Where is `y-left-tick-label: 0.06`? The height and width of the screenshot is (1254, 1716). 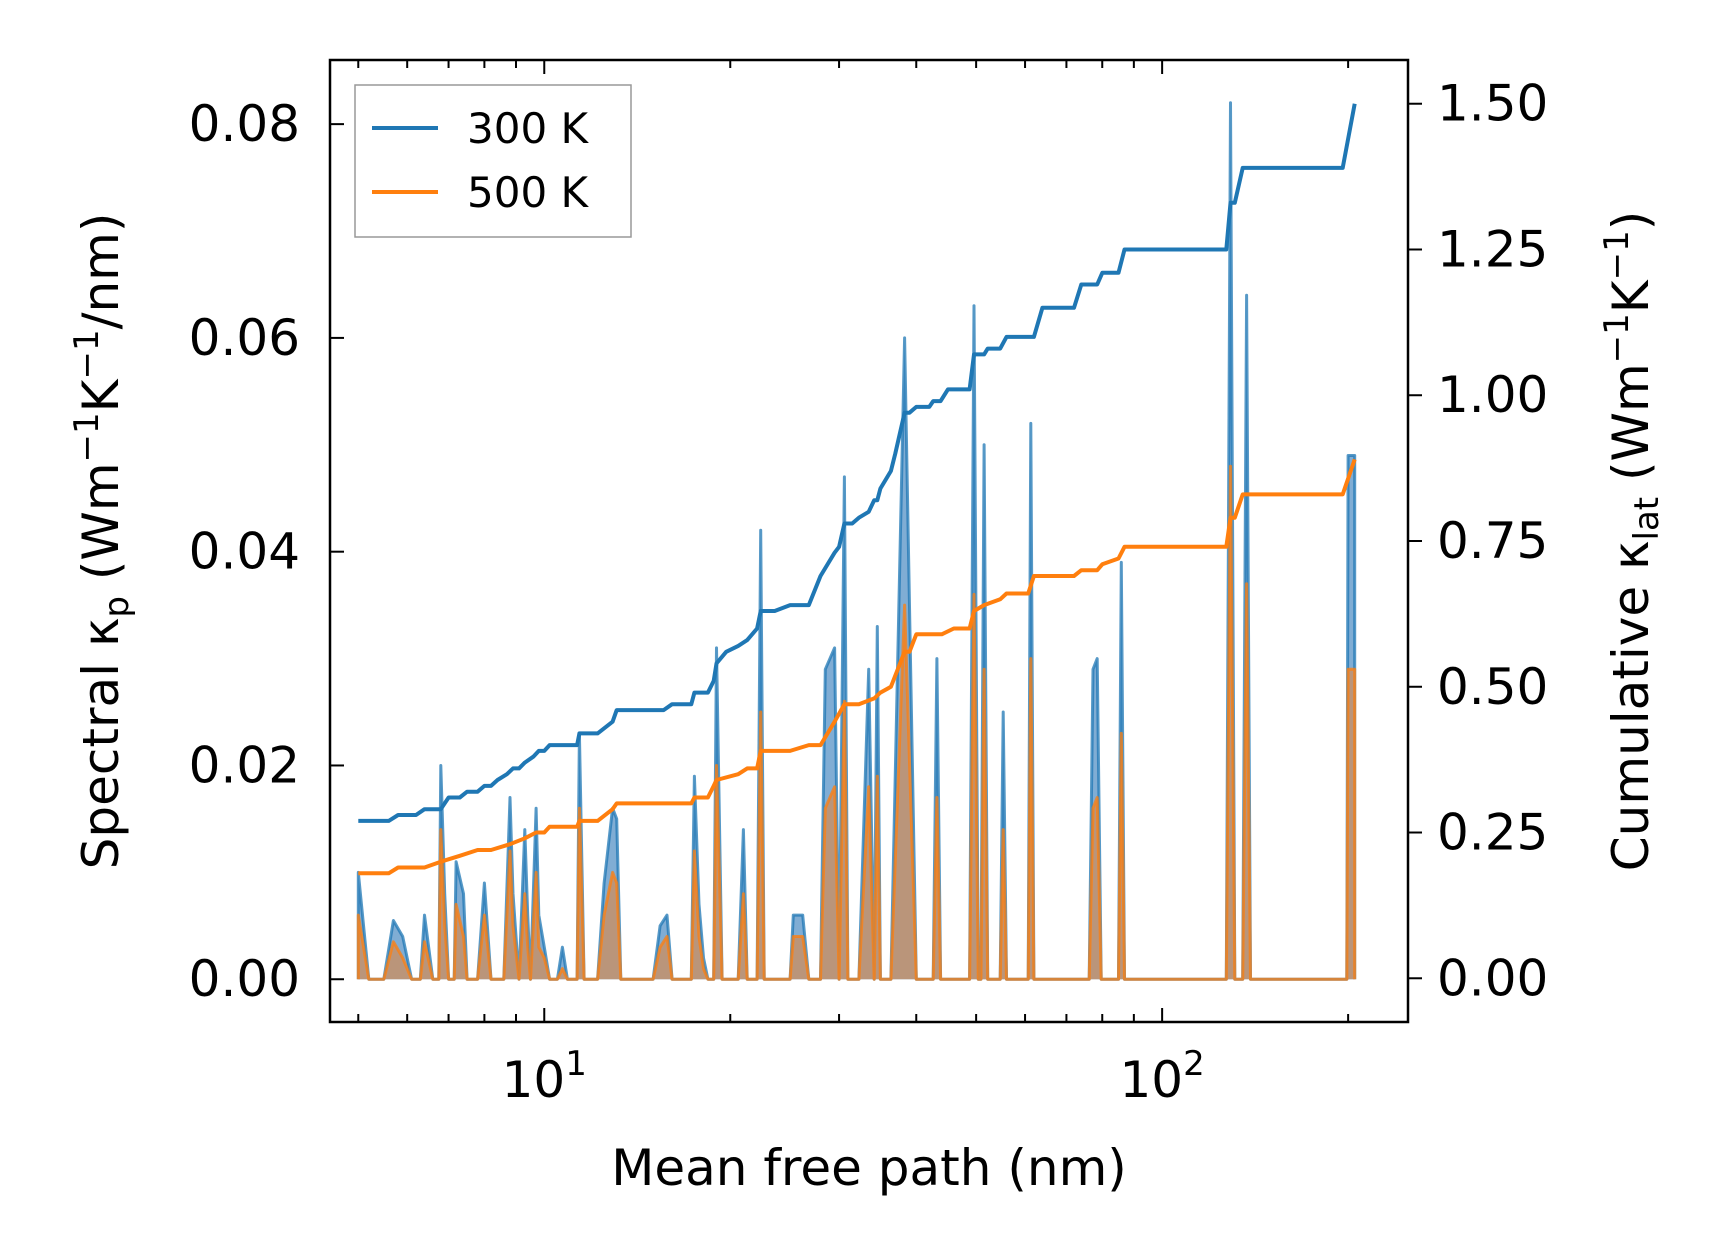
y-left-tick-label: 0.06 is located at coordinates (244, 338).